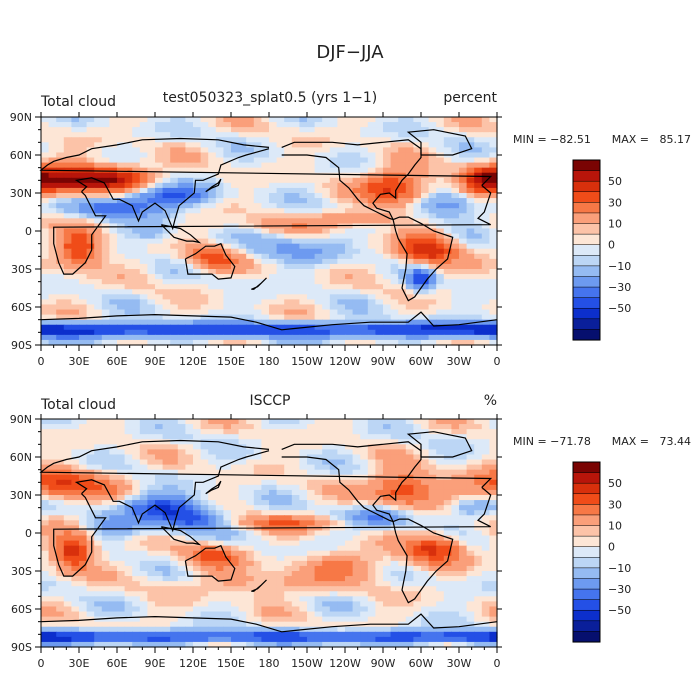  I want to click on colorbar-label: −10, so click(619, 266).